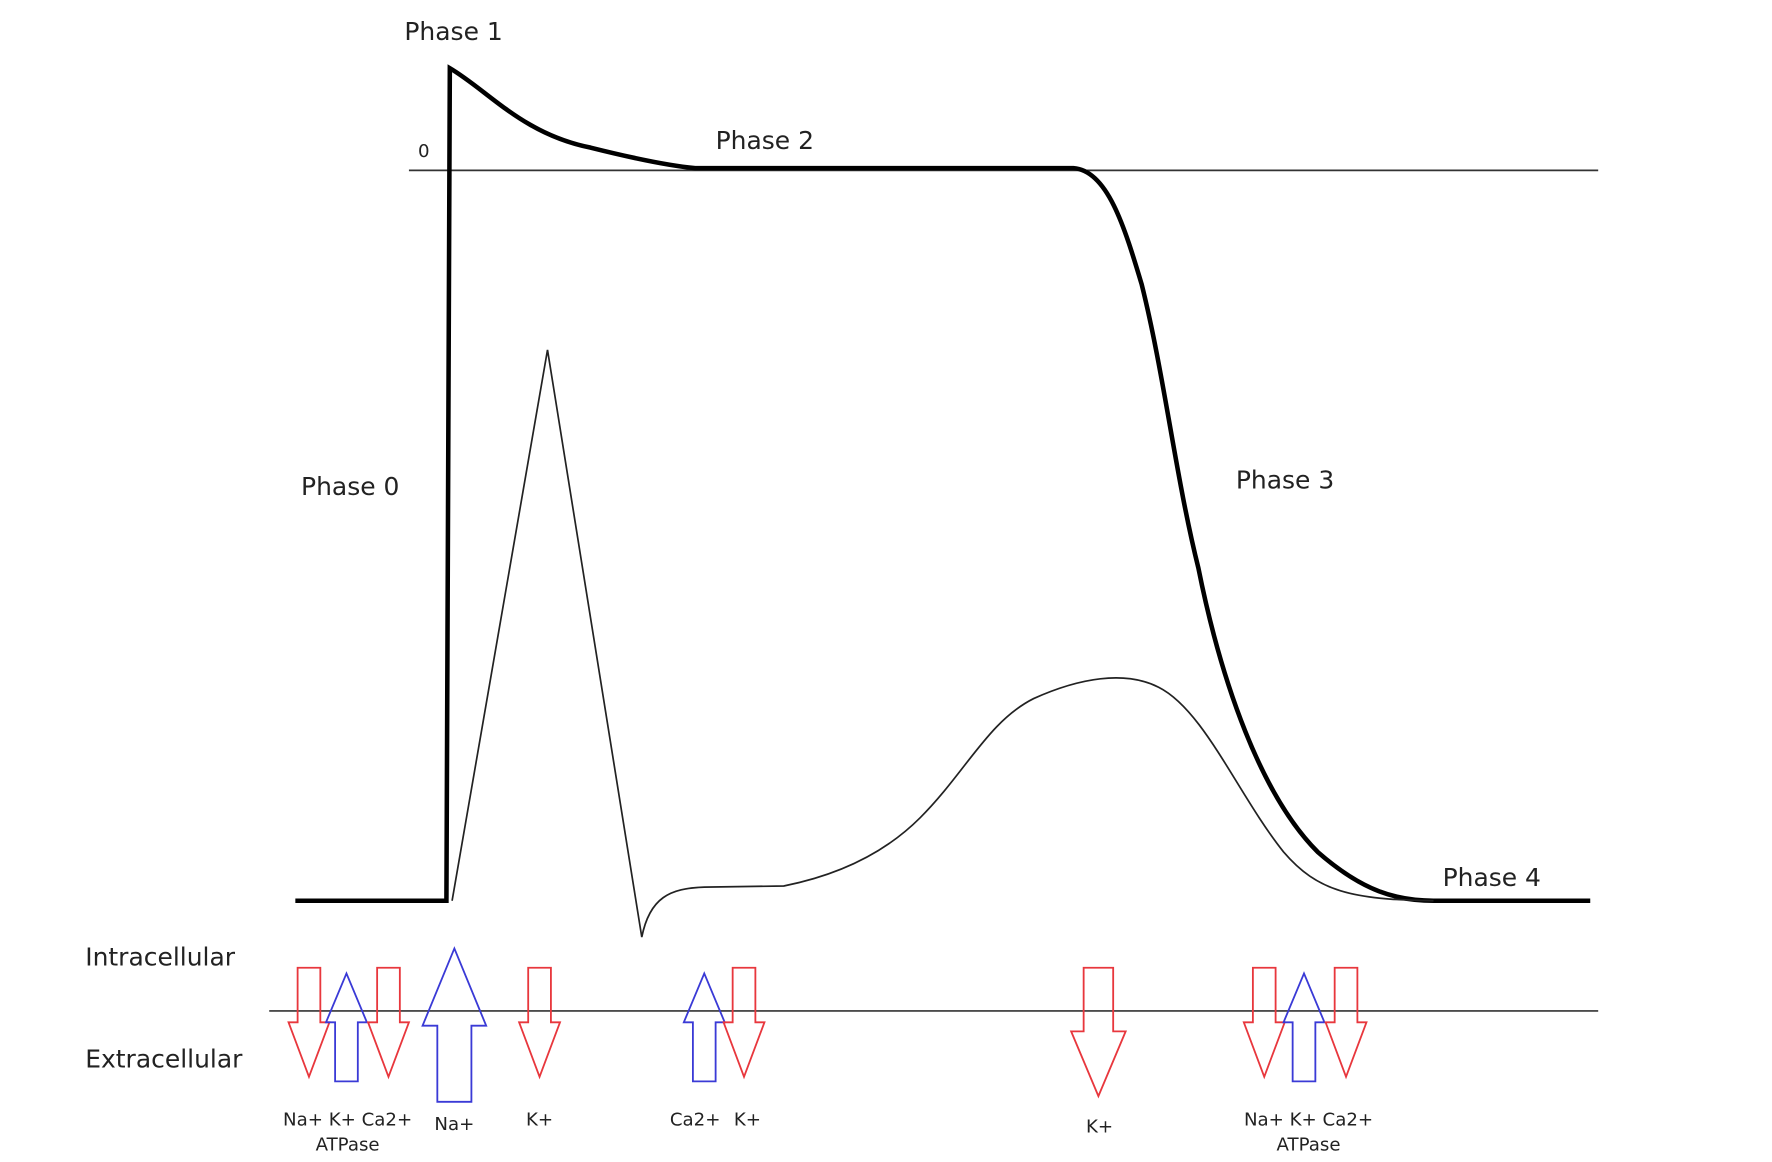 The width and height of the screenshot is (1772, 1162). I want to click on membrane-label: Extracellular, so click(164, 1059).